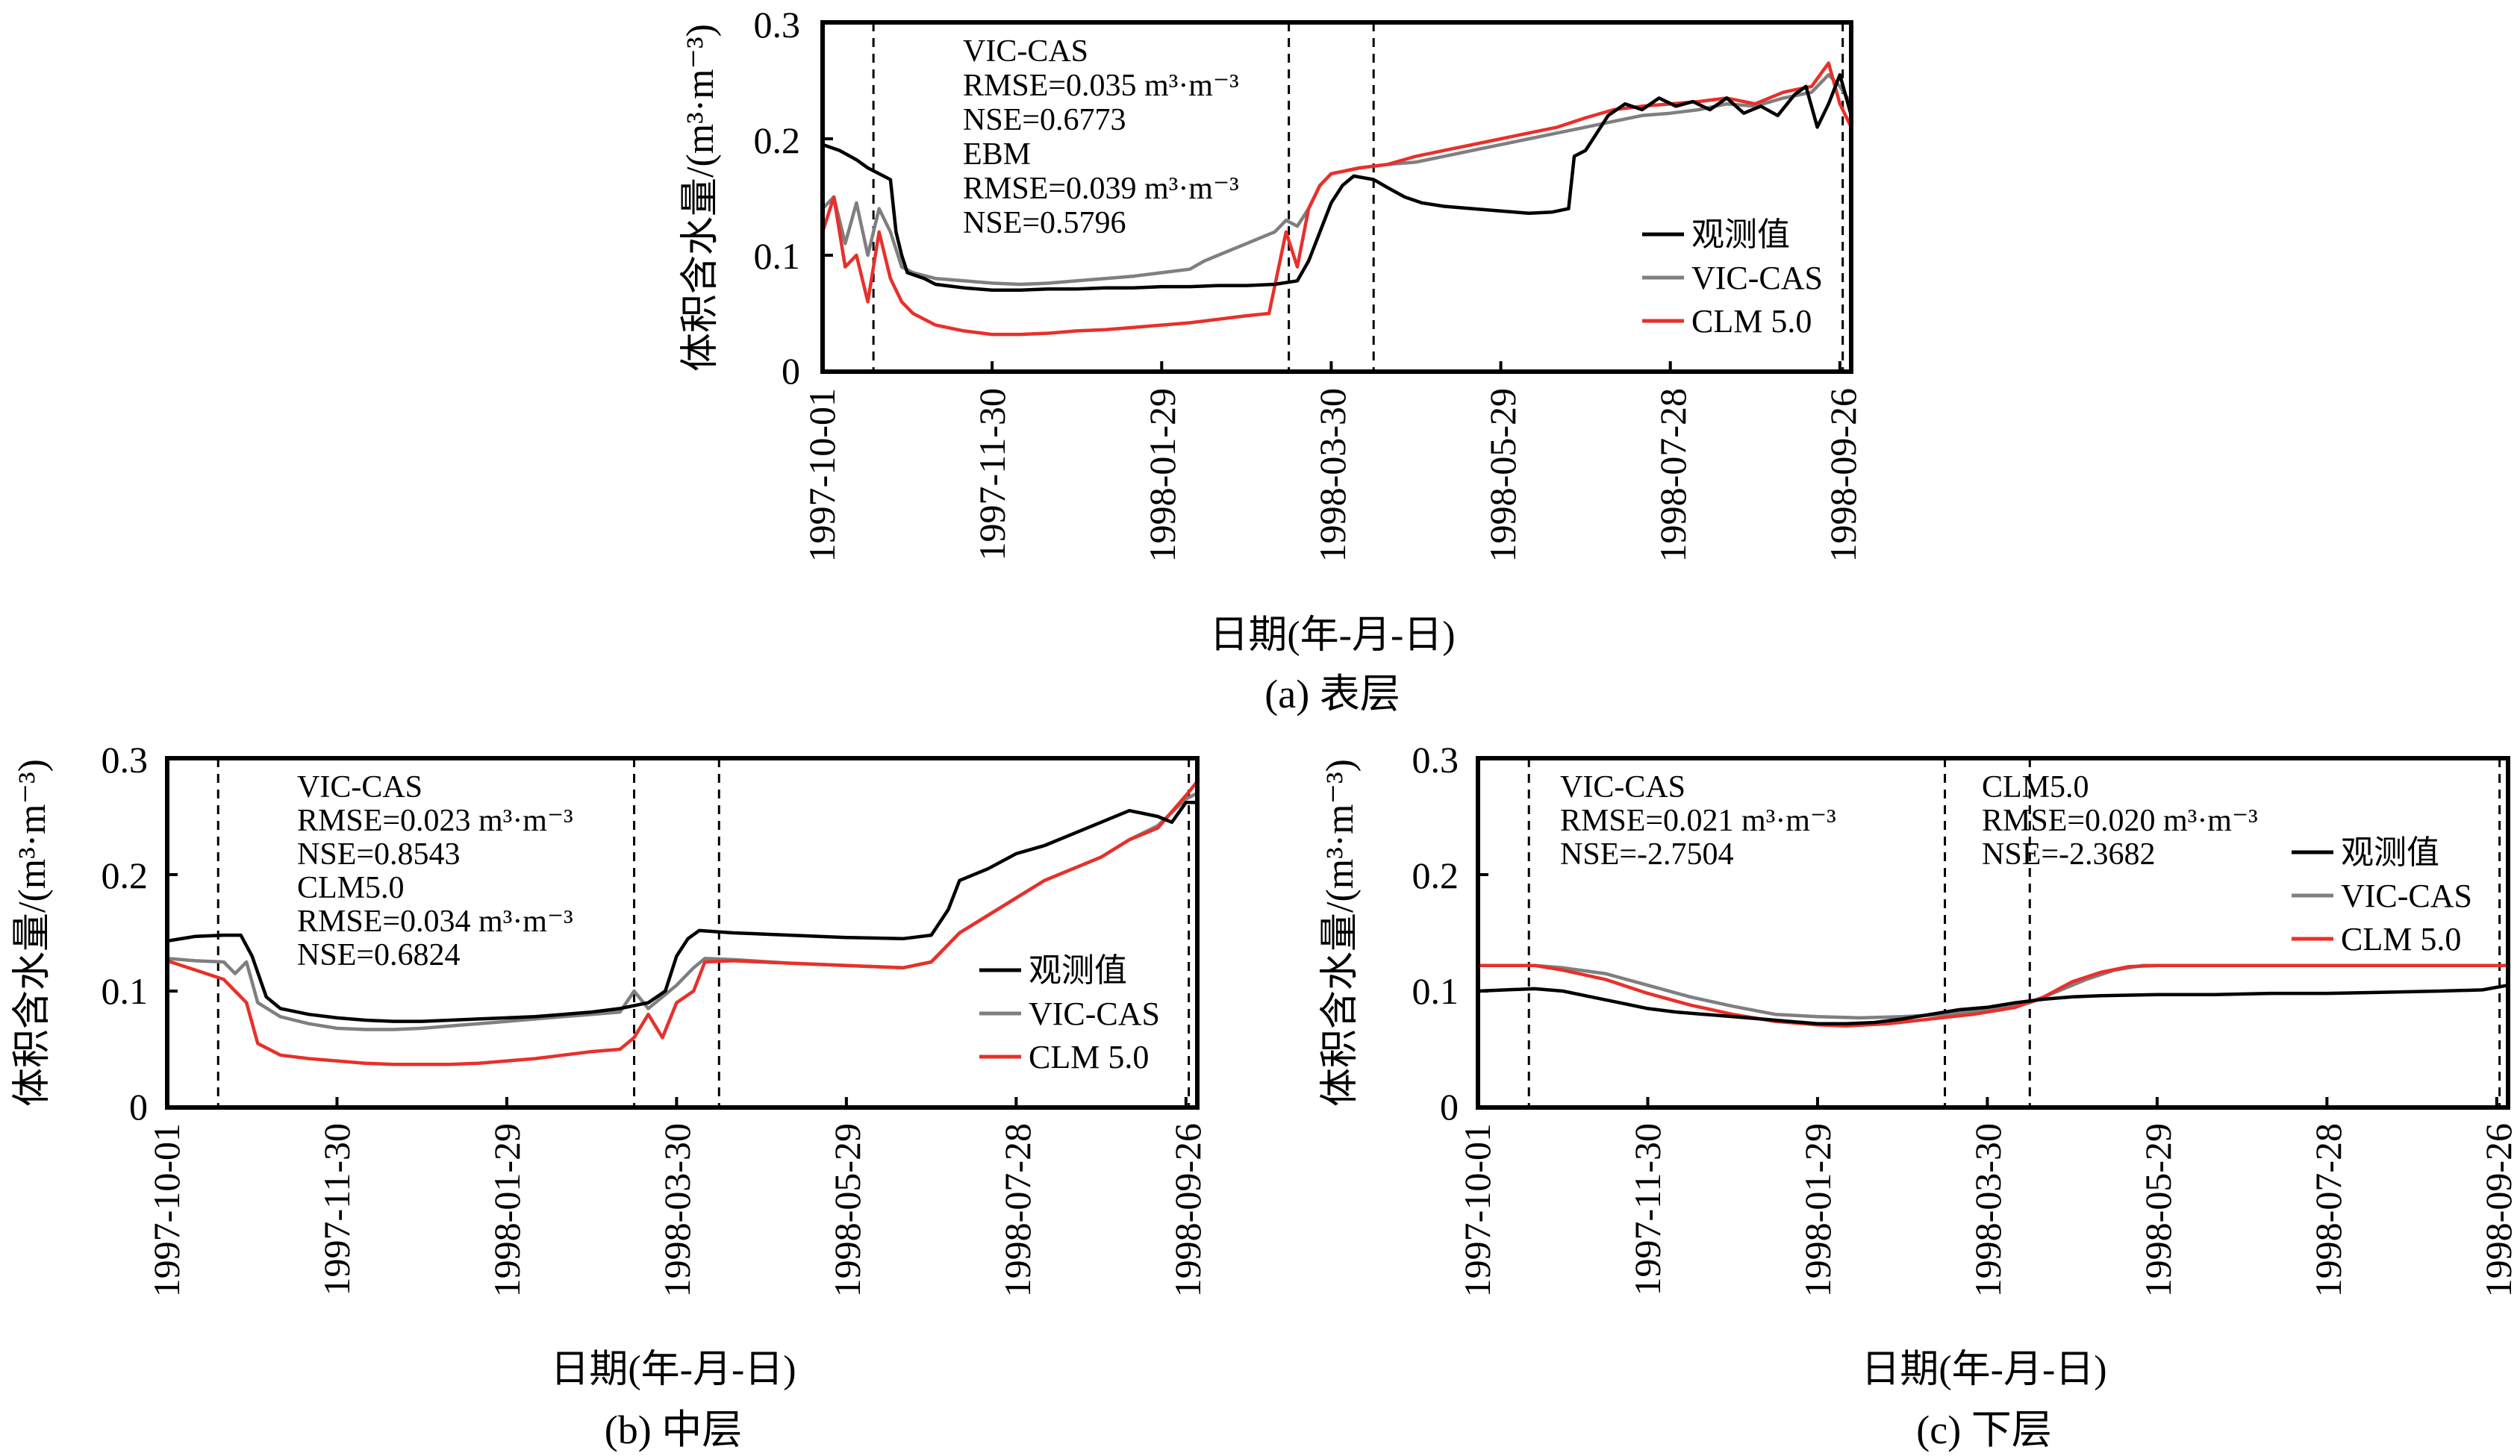  Describe the element at coordinates (166, 1210) in the screenshot. I see `x-tick-label: 1997-10-01` at that location.